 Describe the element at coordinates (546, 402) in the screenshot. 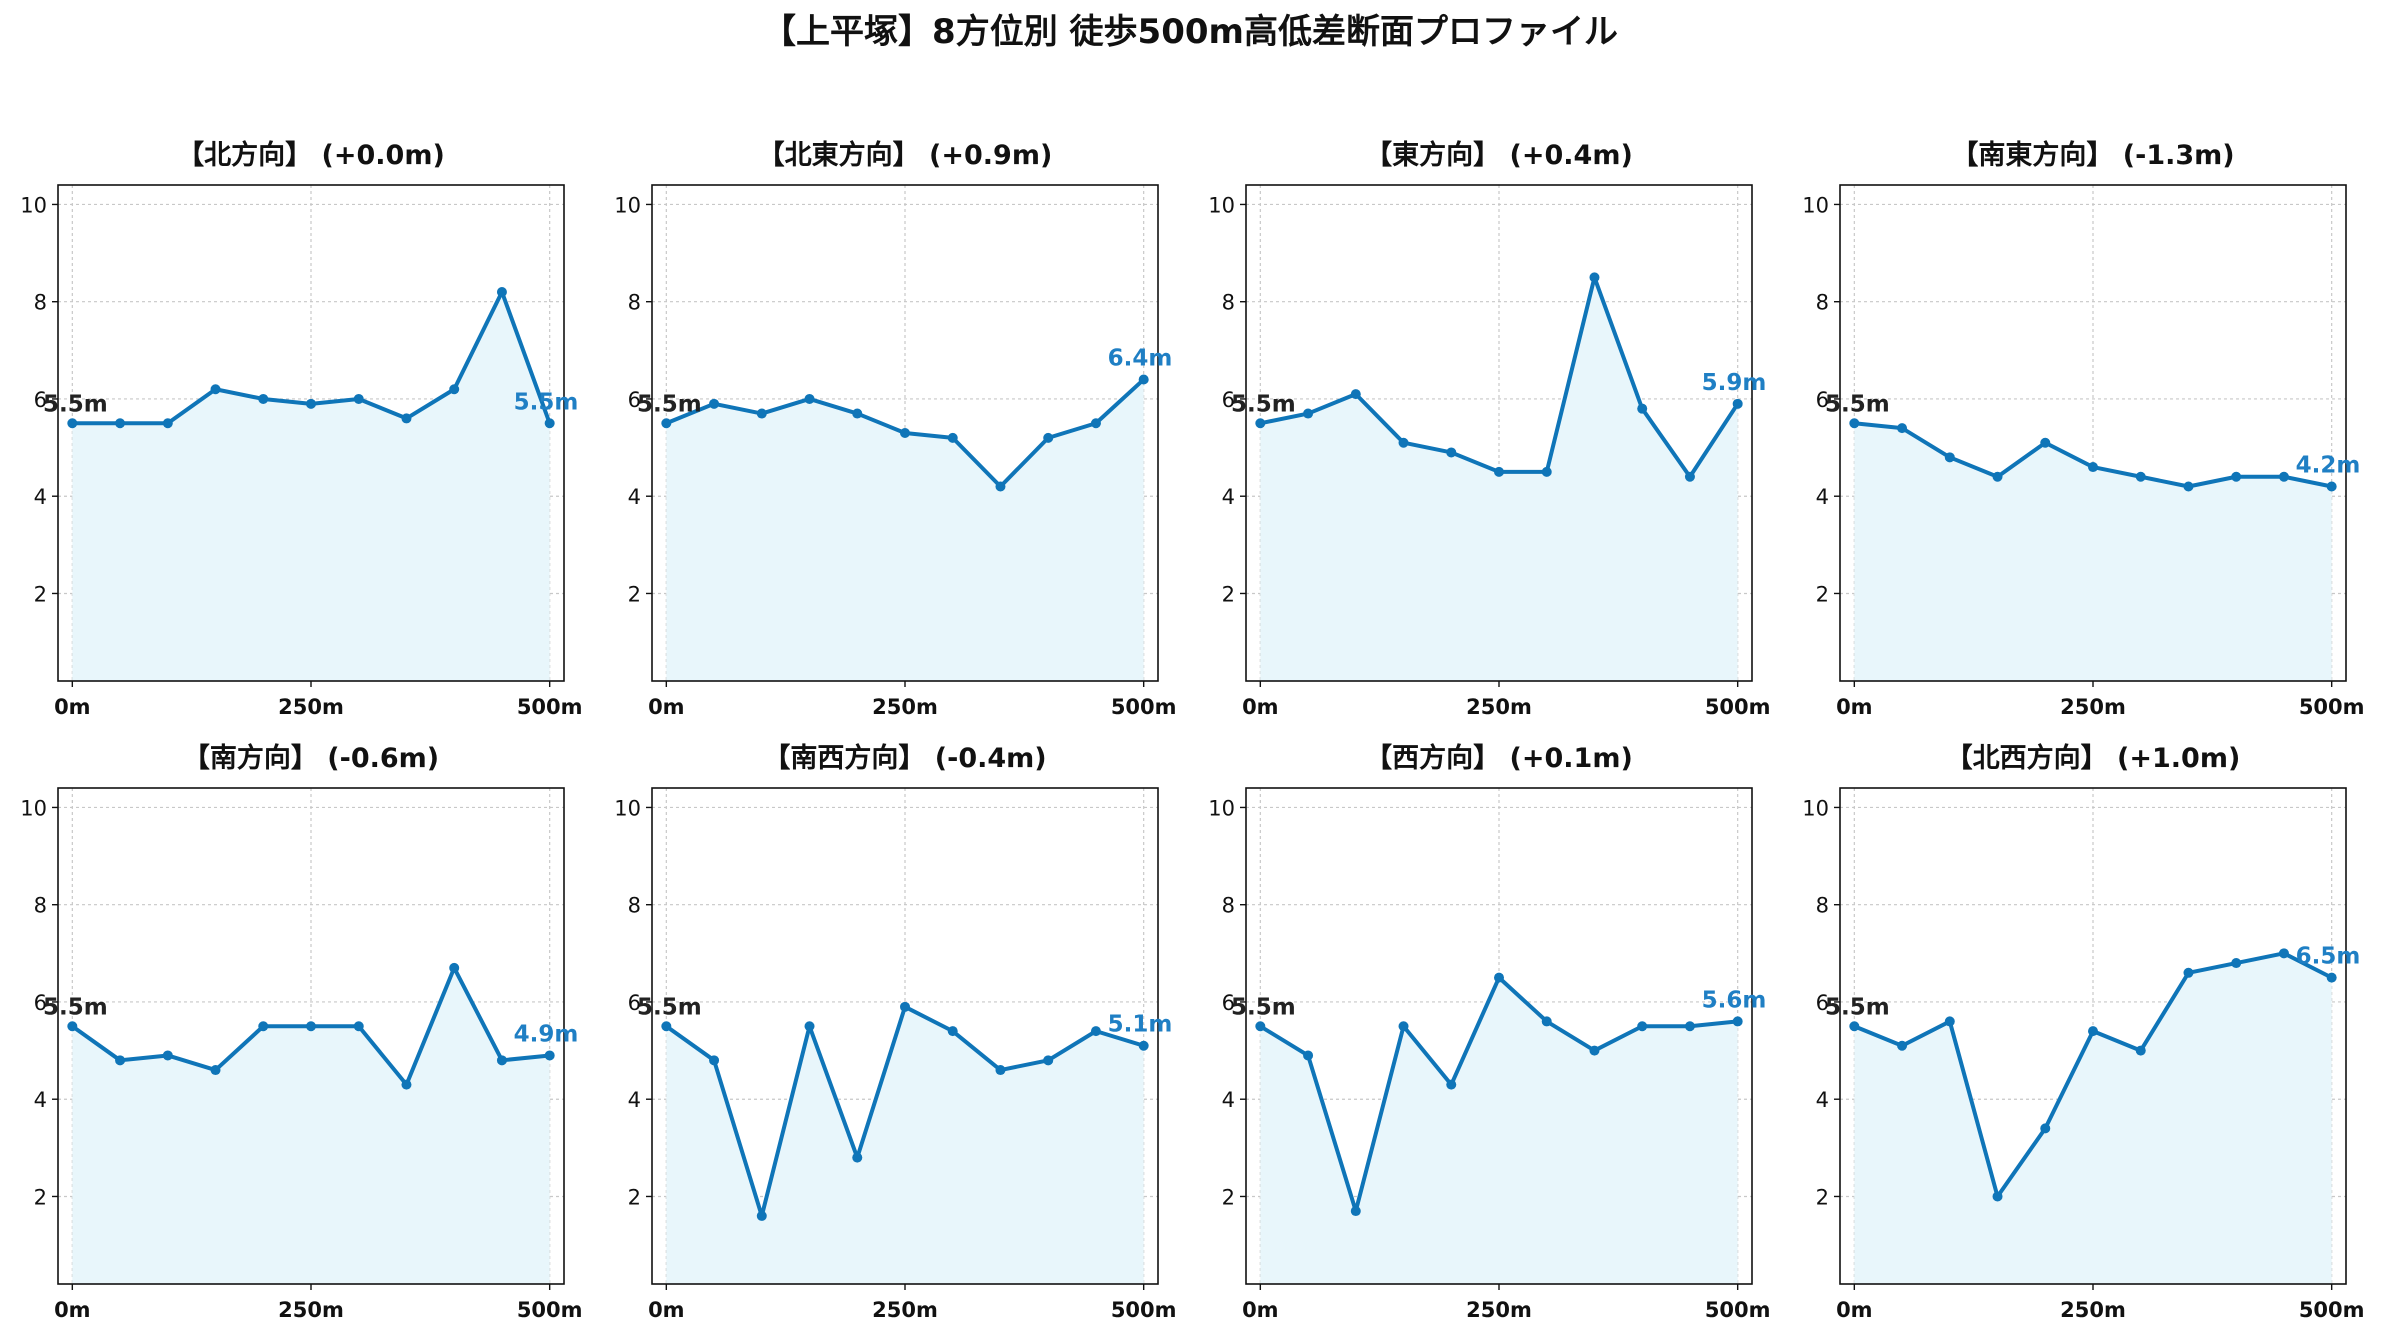

I see `end-elevation-label: 5.5m` at that location.